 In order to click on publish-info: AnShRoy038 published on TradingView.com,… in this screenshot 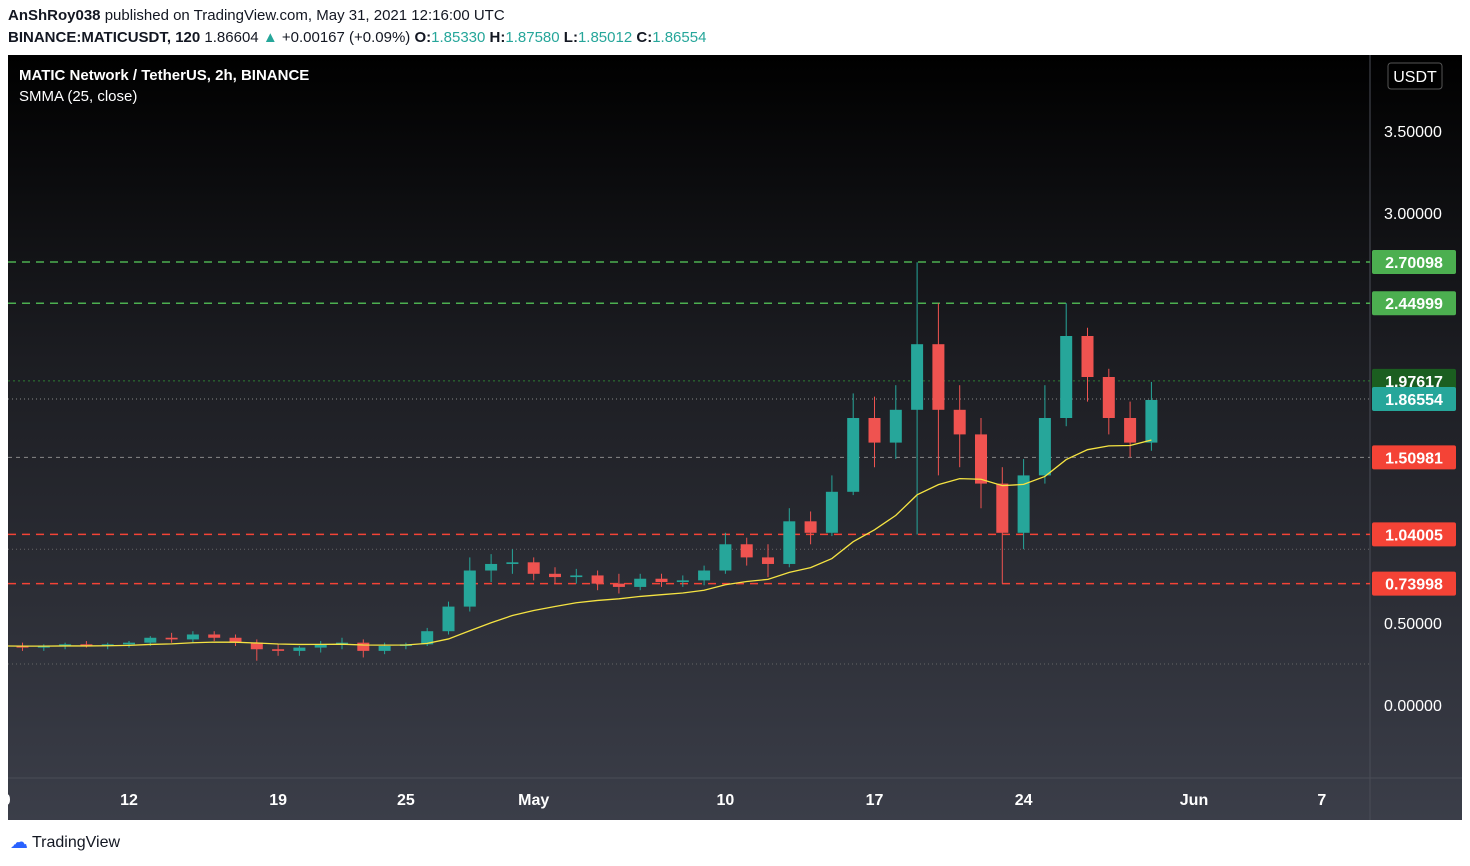, I will do `click(256, 15)`.